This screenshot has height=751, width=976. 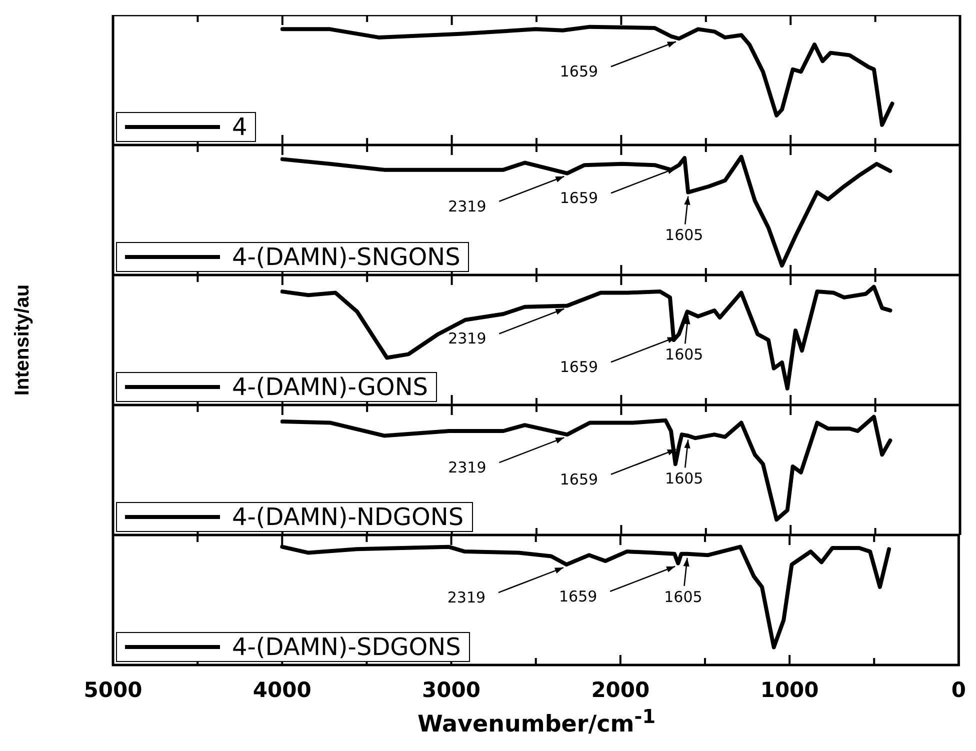 What do you see at coordinates (282, 690) in the screenshot?
I see `x-tick-label: 4000` at bounding box center [282, 690].